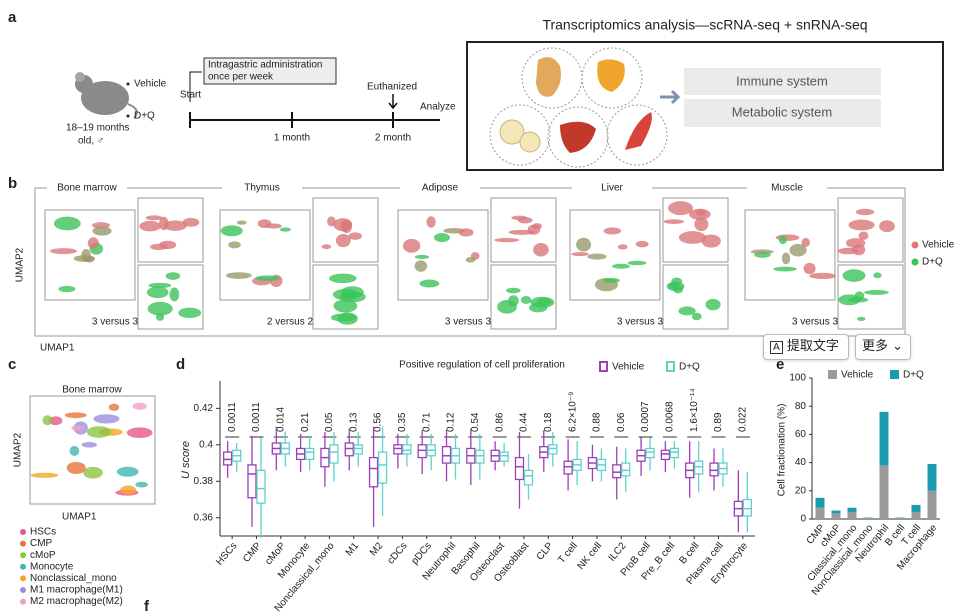 Image resolution: width=960 pixels, height=616 pixels. What do you see at coordinates (147, 606) in the screenshot?
I see `panel-label: f` at bounding box center [147, 606].